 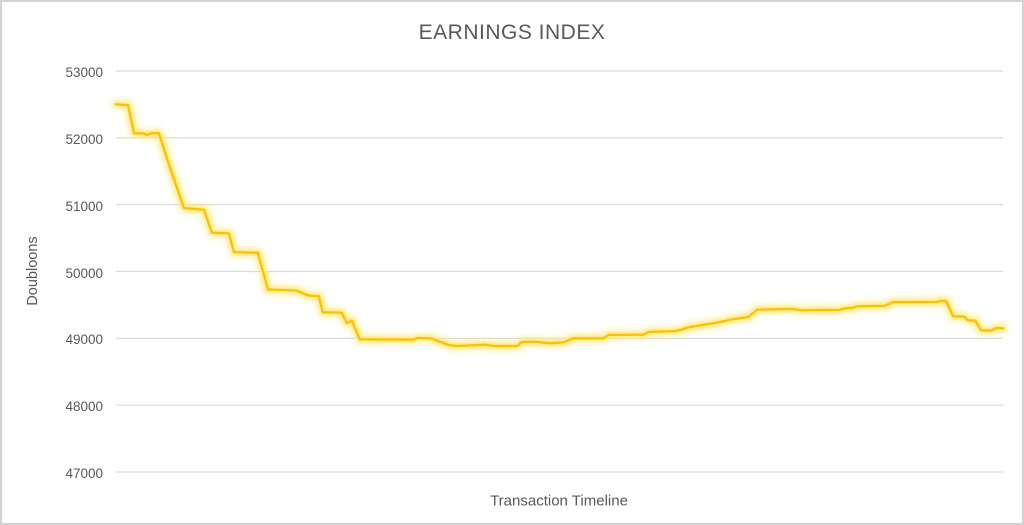 I want to click on y-axis-tick-label: 50000, so click(x=84, y=273).